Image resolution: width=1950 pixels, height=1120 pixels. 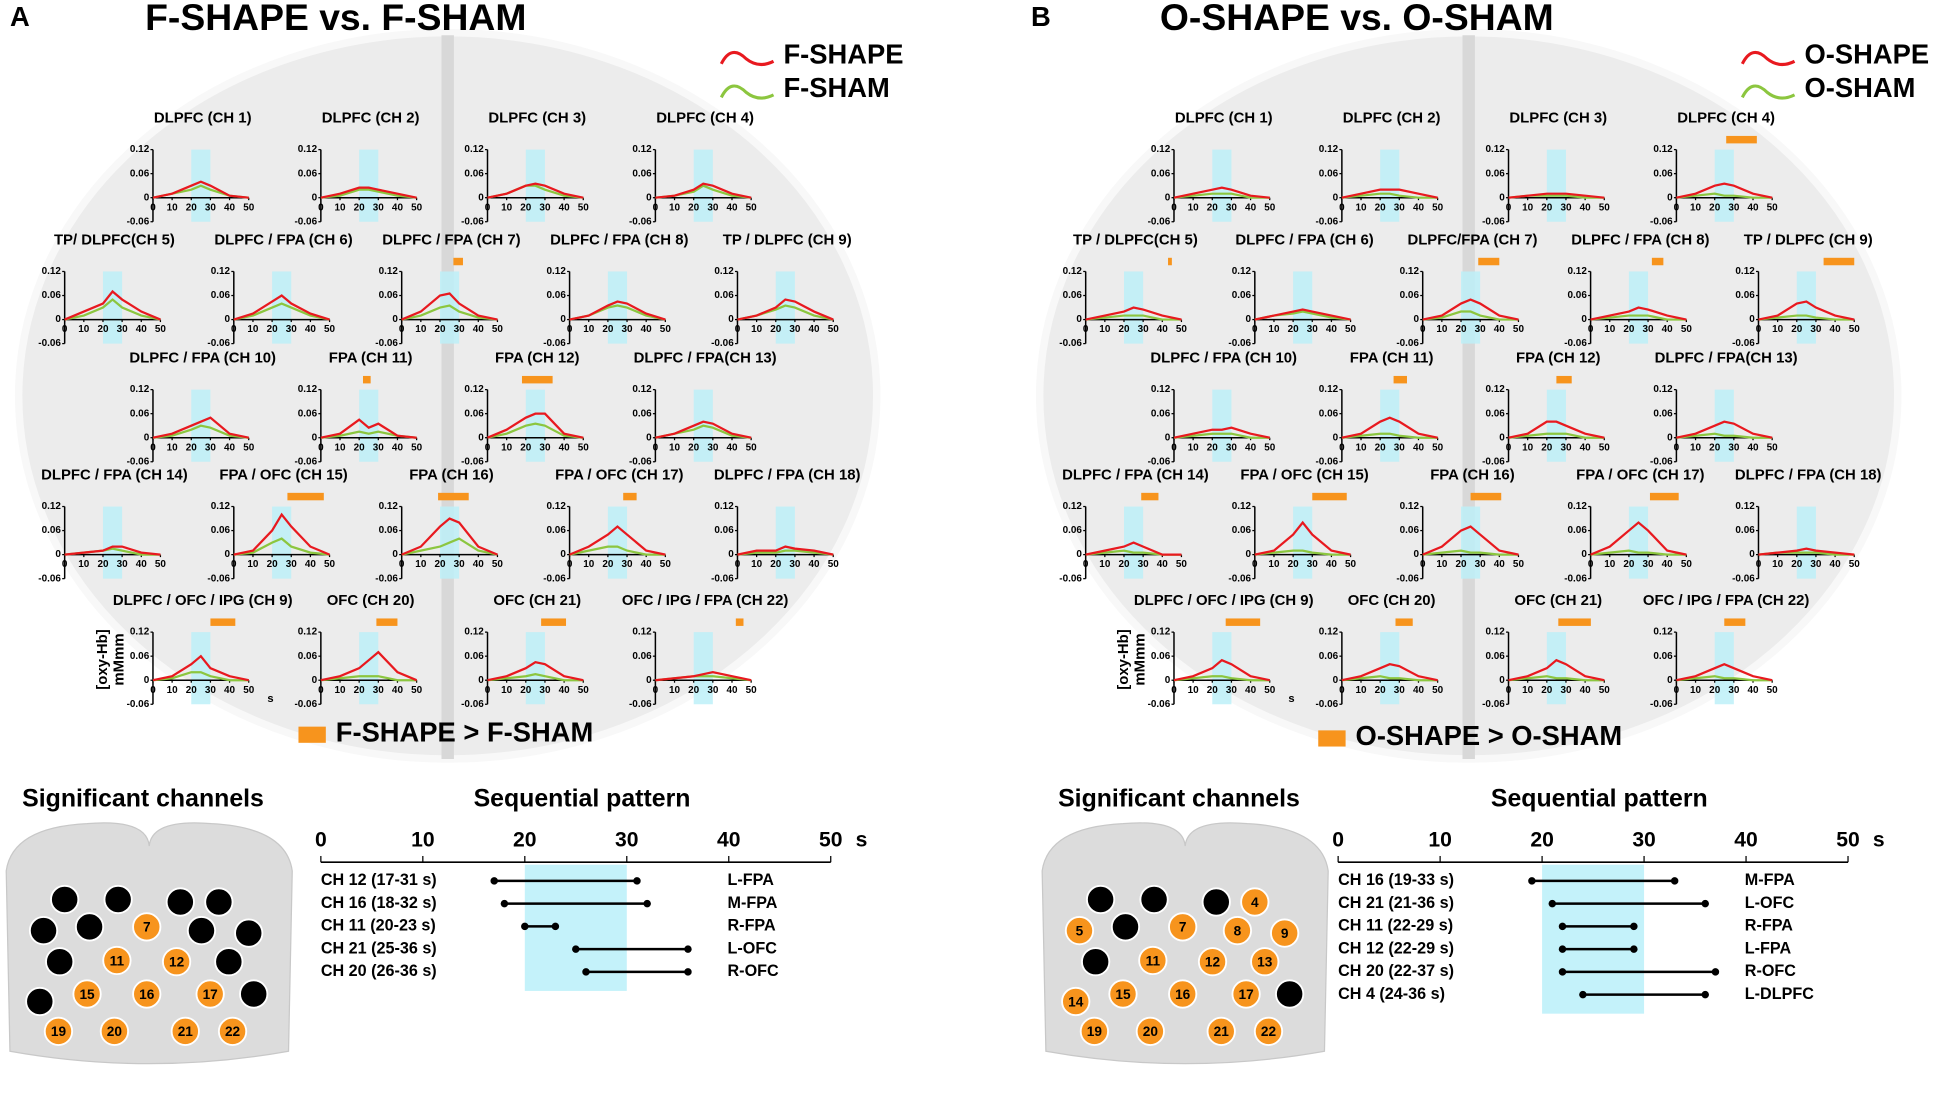 What do you see at coordinates (1714, 168) in the screenshot?
I see `channel-plot: DLPFC (CH 4)0.120.060-0.0601020304050` at bounding box center [1714, 168].